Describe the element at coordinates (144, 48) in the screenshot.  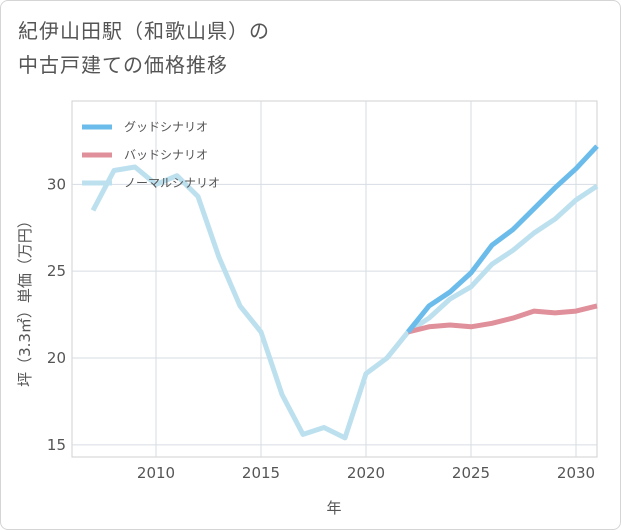
I see `chart-title: 紀伊山田駅（和歌山県）の 中古戸建ての価格推移` at that location.